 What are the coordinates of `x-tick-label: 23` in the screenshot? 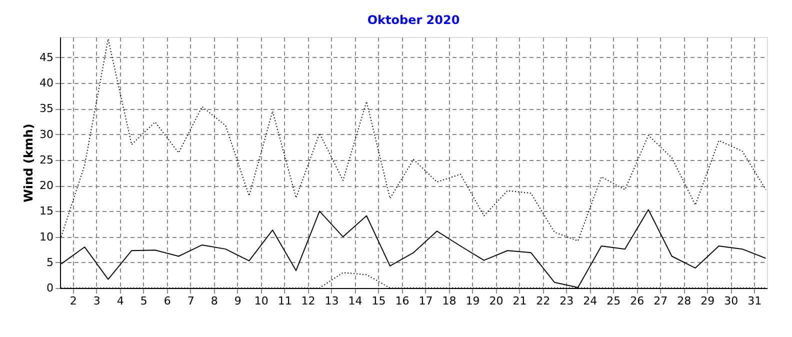 It's located at (567, 301).